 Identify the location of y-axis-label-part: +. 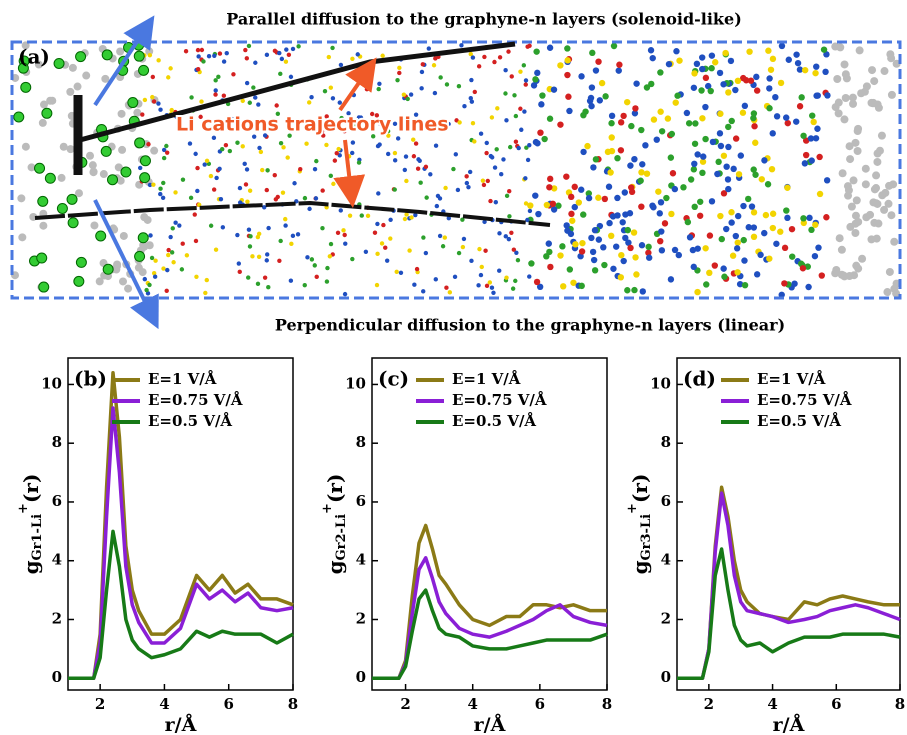
(23, 508).